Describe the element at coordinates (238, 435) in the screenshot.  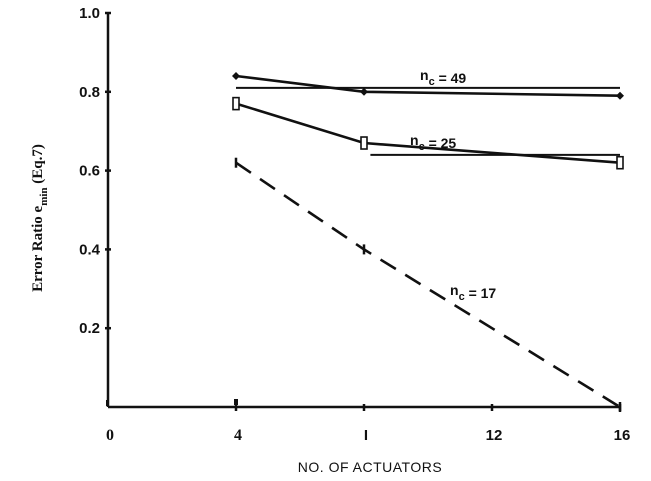
I see `x-tick-label: 4` at that location.